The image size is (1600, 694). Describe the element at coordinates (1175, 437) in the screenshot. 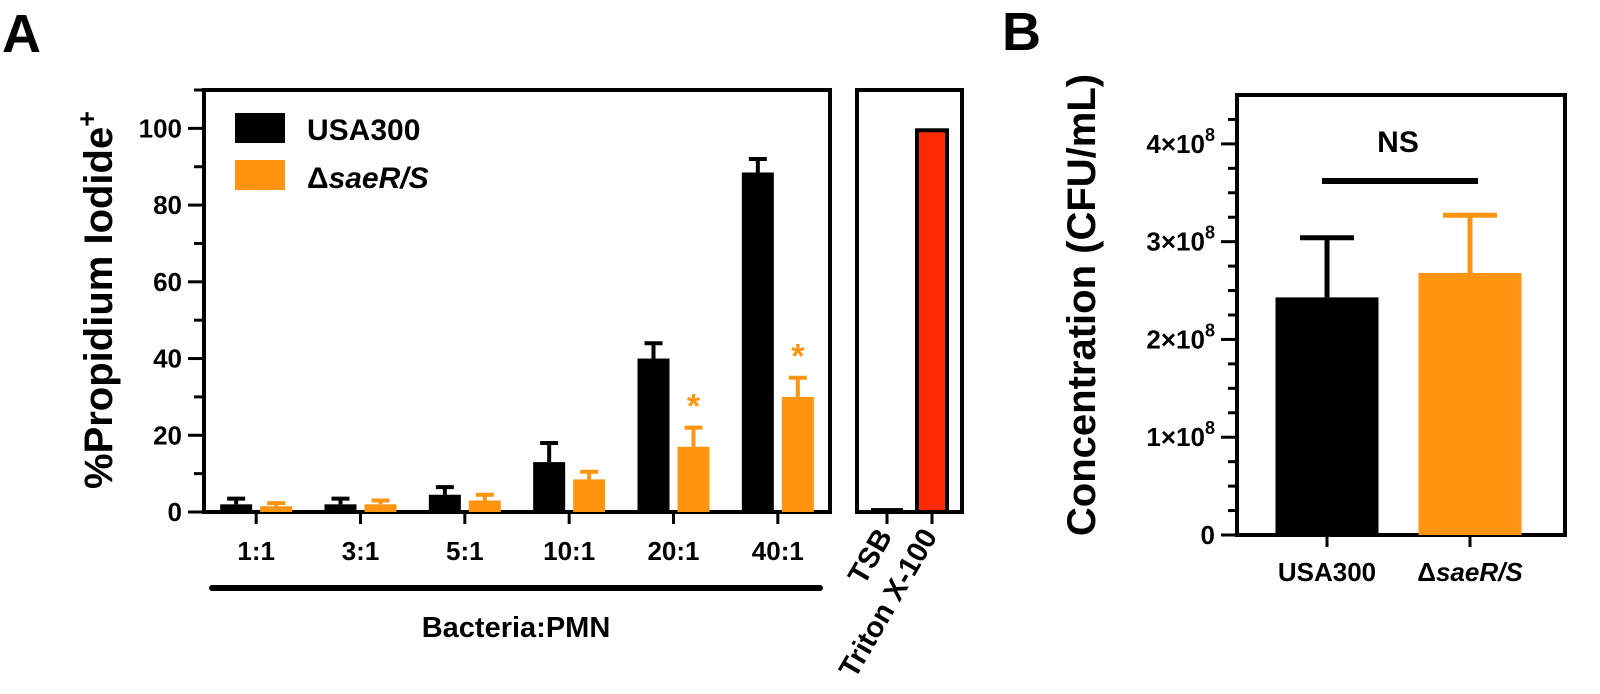

I see `y-tick-mantissa: 1×10` at that location.